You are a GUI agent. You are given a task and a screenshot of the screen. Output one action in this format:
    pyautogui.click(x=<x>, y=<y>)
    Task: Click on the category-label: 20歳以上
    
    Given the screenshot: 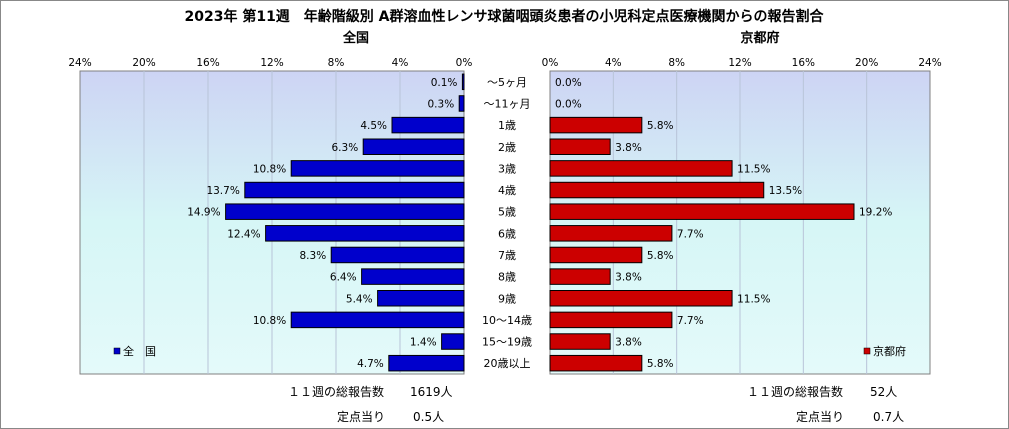 What is the action you would take?
    pyautogui.click(x=507, y=363)
    